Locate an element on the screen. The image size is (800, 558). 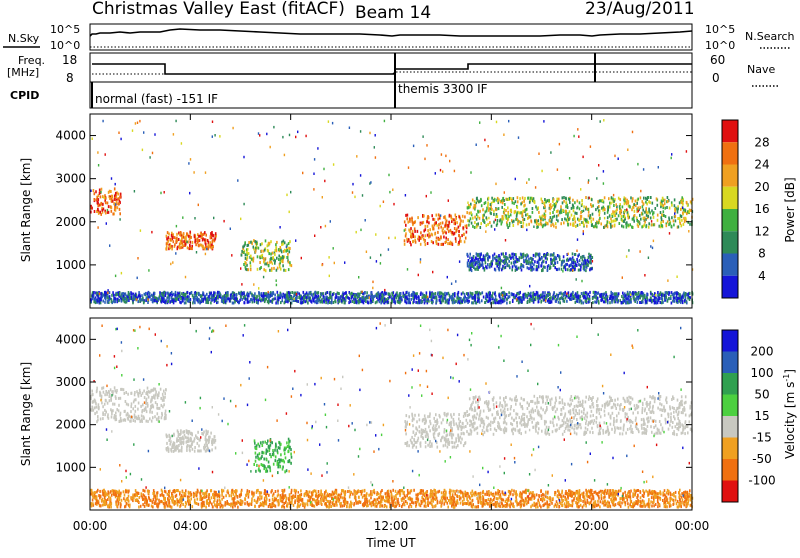
nsky-trace is located at coordinates (391, 32).